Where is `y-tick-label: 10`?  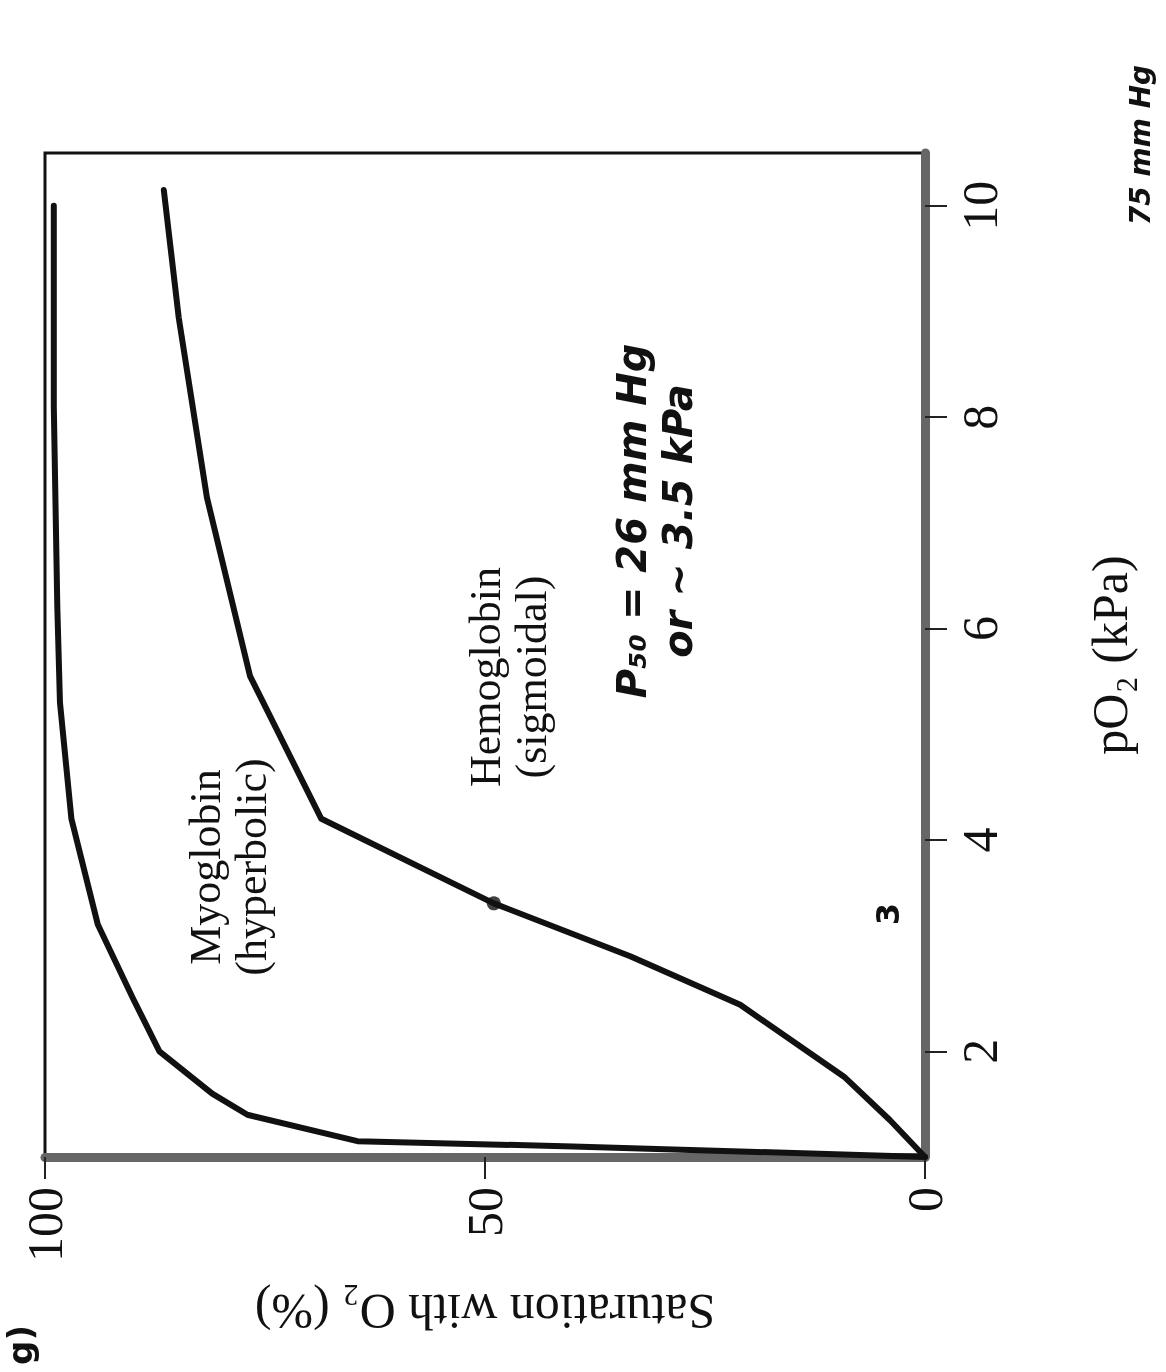 y-tick-label: 10 is located at coordinates (980, 205).